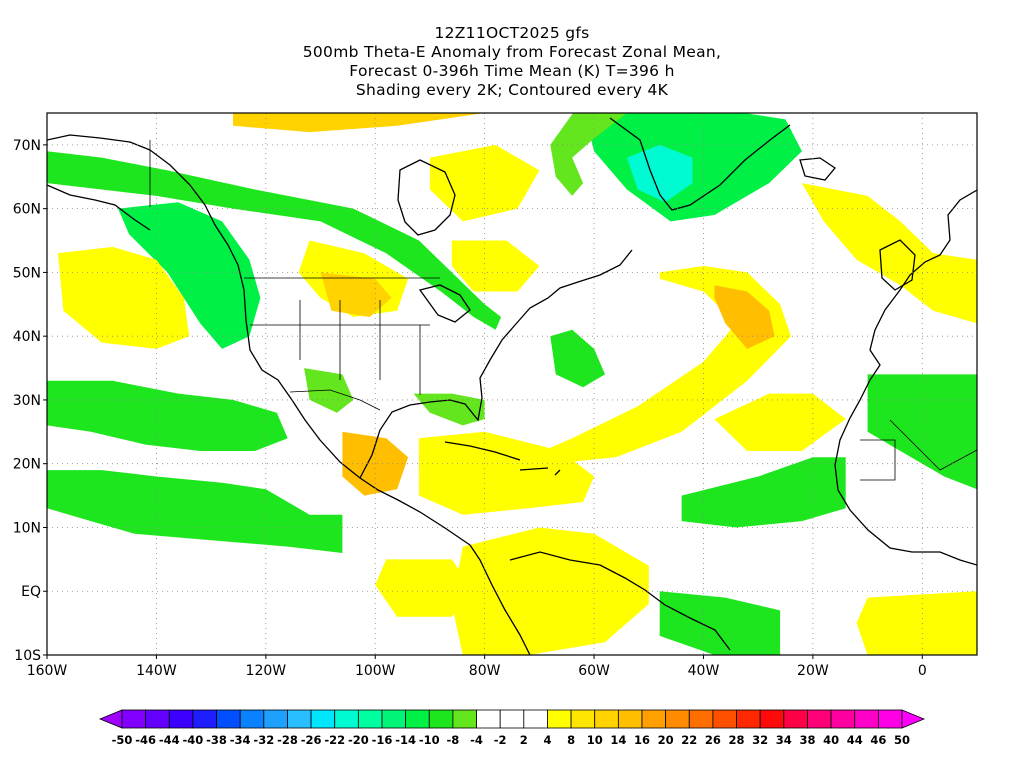 Image resolution: width=1024 pixels, height=768 pixels. I want to click on colorbar-label: 44, so click(855, 740).